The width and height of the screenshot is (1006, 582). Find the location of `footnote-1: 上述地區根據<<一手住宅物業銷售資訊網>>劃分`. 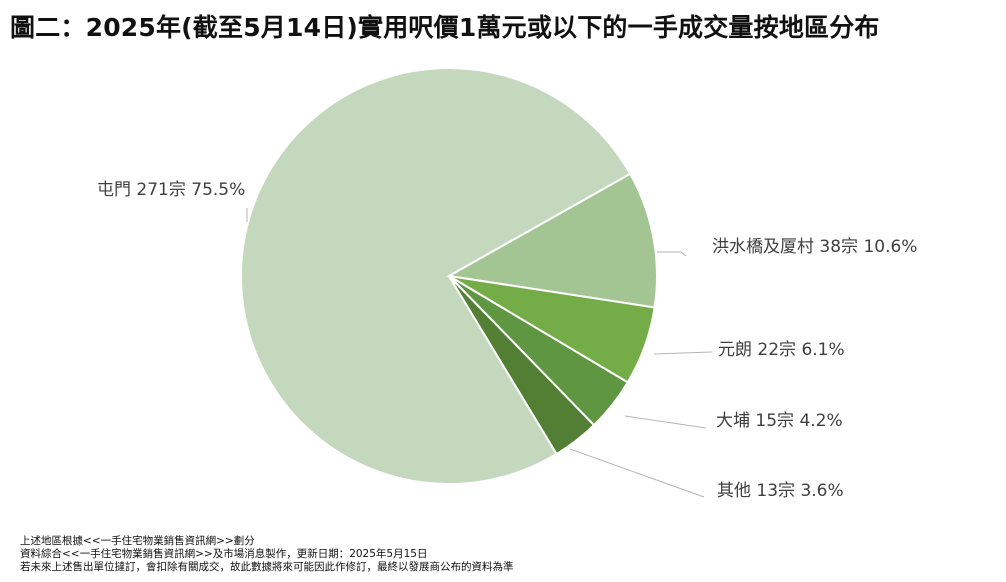

footnote-1: 上述地區根據<<一手住宅物業銷售資訊網>>劃分 is located at coordinates (137, 541).